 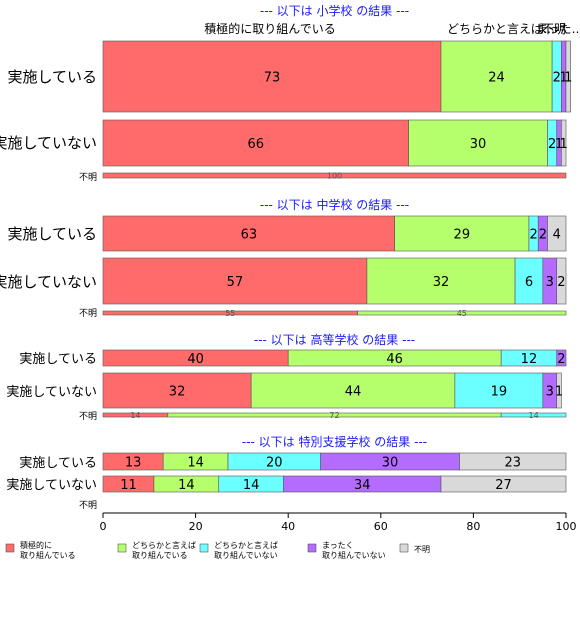 I want to click on x-tick-label: 60, so click(x=381, y=526).